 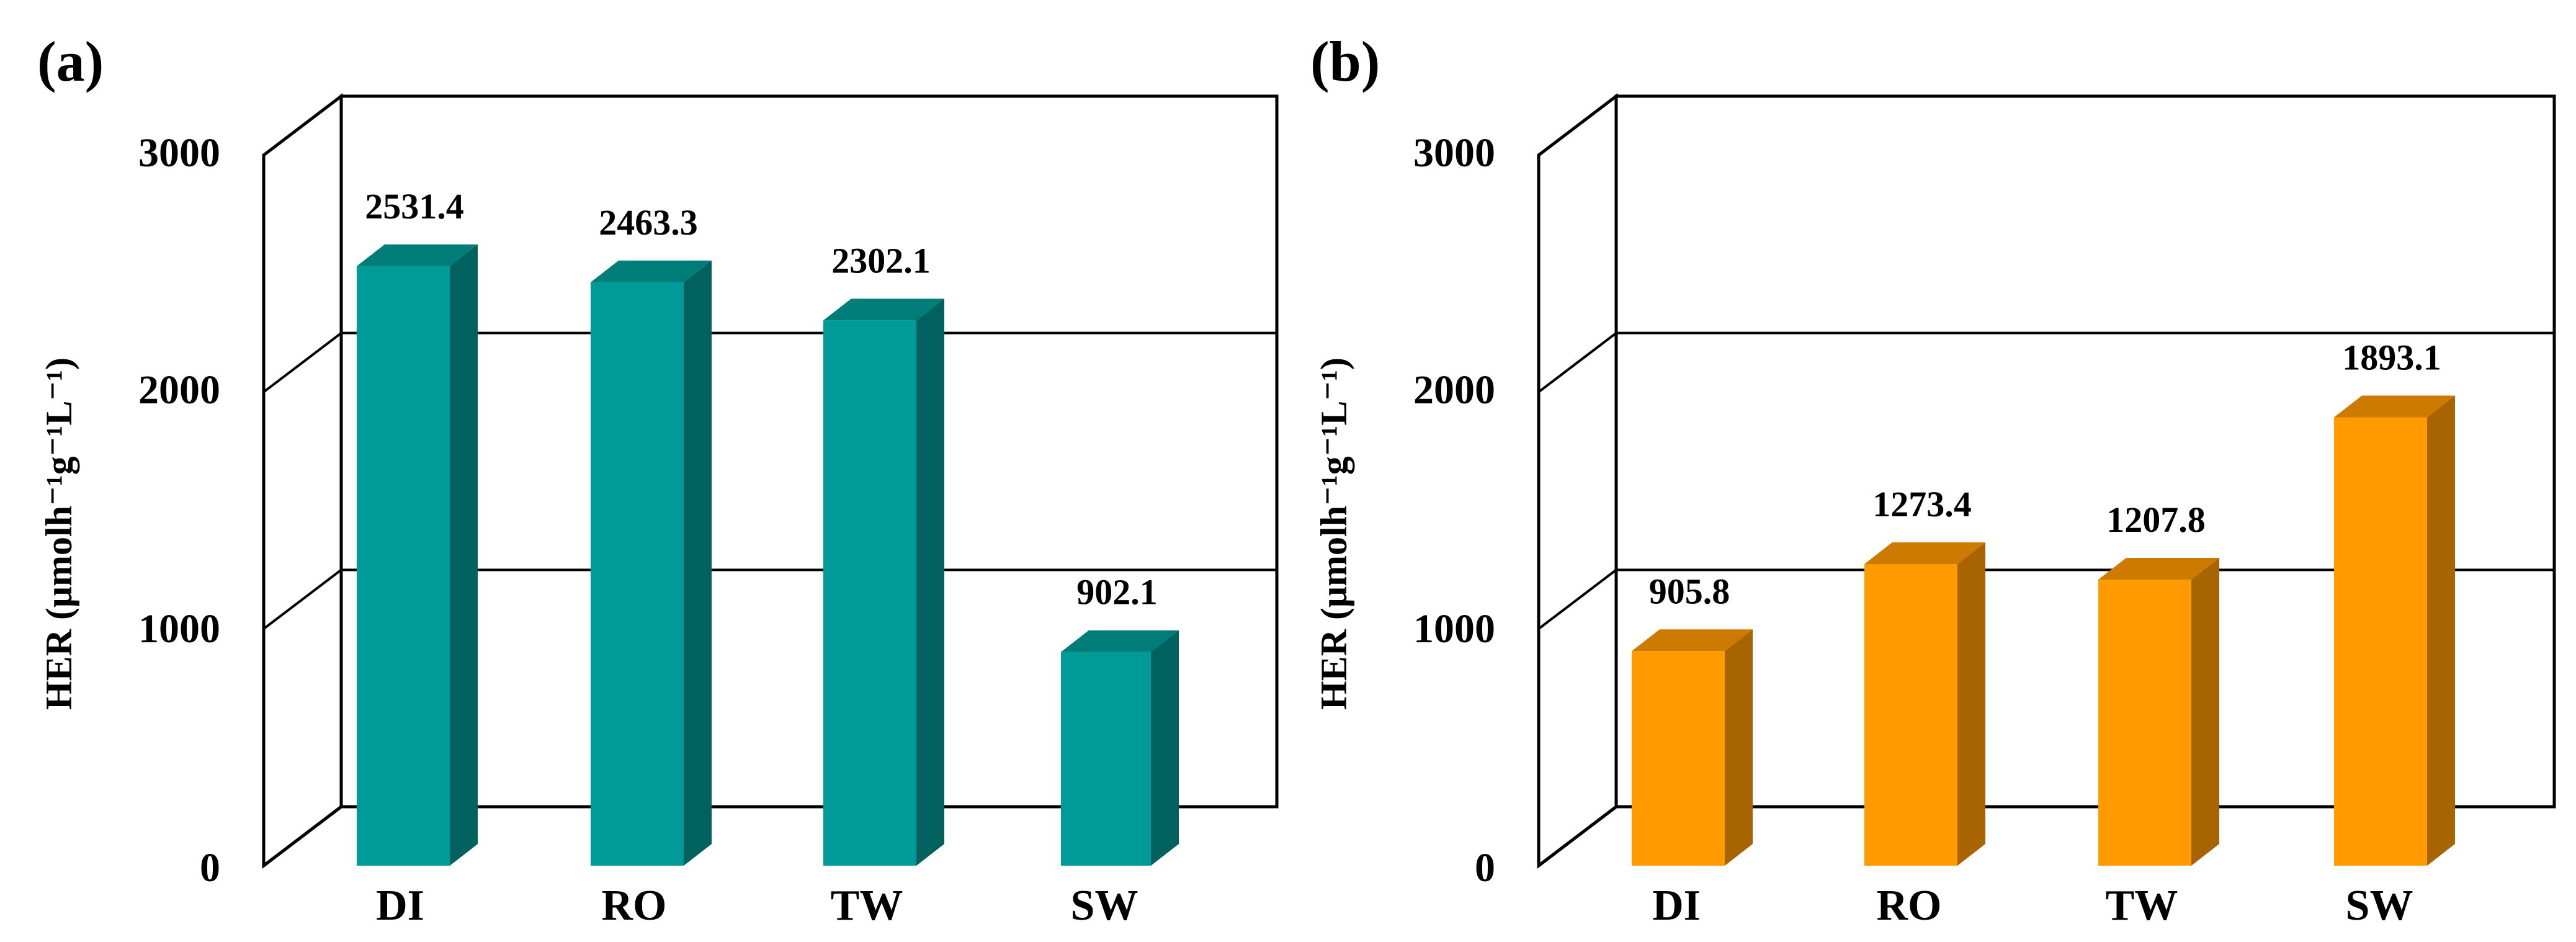 I want to click on data-label: 1893.1, so click(x=2391, y=357).